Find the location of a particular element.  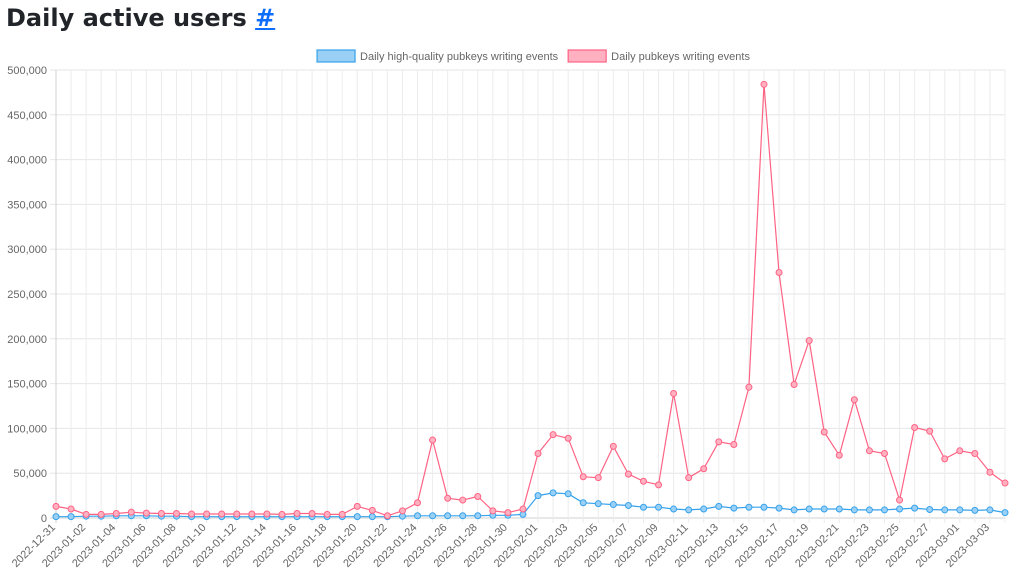

y-tick-label: 100,000 is located at coordinates (27, 429).